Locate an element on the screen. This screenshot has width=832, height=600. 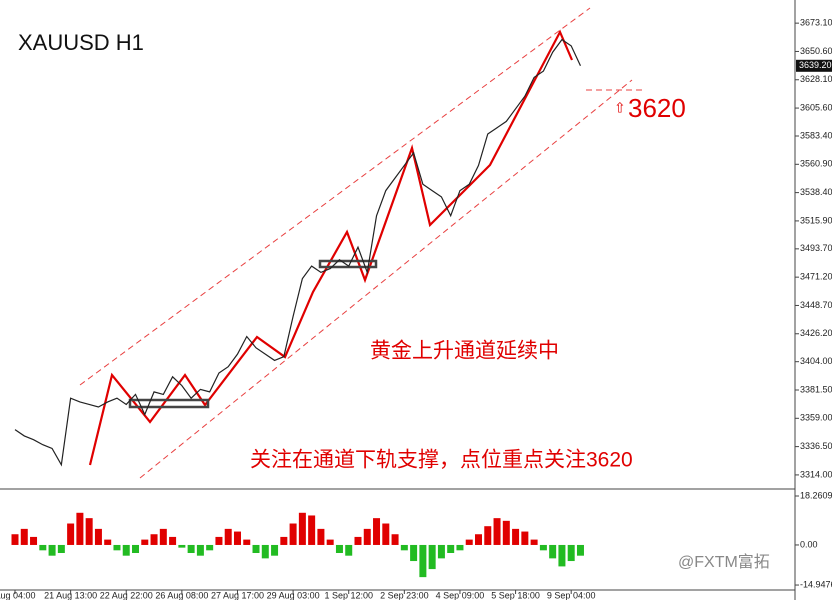
price-tag-bg is located at coordinates (814, 65).